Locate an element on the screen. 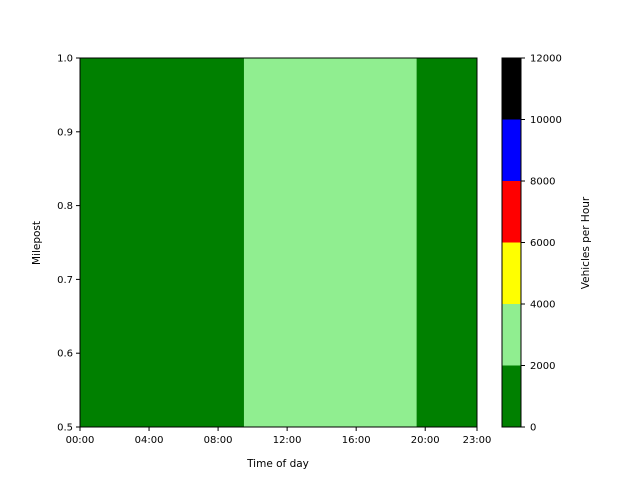  x-tick-label: 00:00 is located at coordinates (80, 440).